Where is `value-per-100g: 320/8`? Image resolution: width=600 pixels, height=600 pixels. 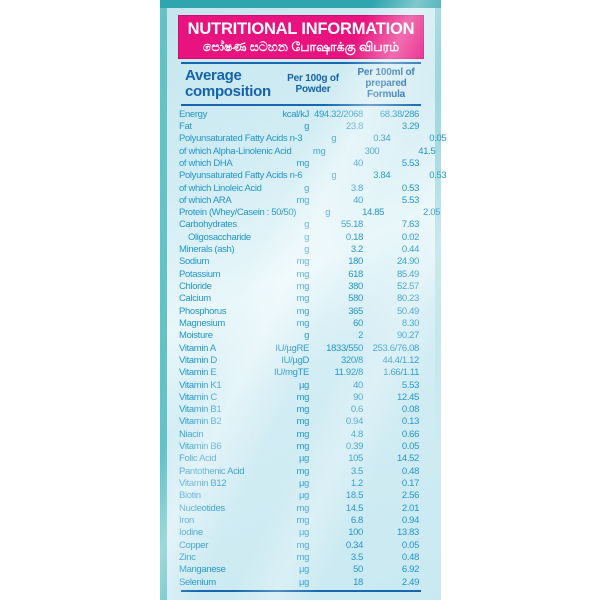 value-per-100g: 320/8 is located at coordinates (351, 360).